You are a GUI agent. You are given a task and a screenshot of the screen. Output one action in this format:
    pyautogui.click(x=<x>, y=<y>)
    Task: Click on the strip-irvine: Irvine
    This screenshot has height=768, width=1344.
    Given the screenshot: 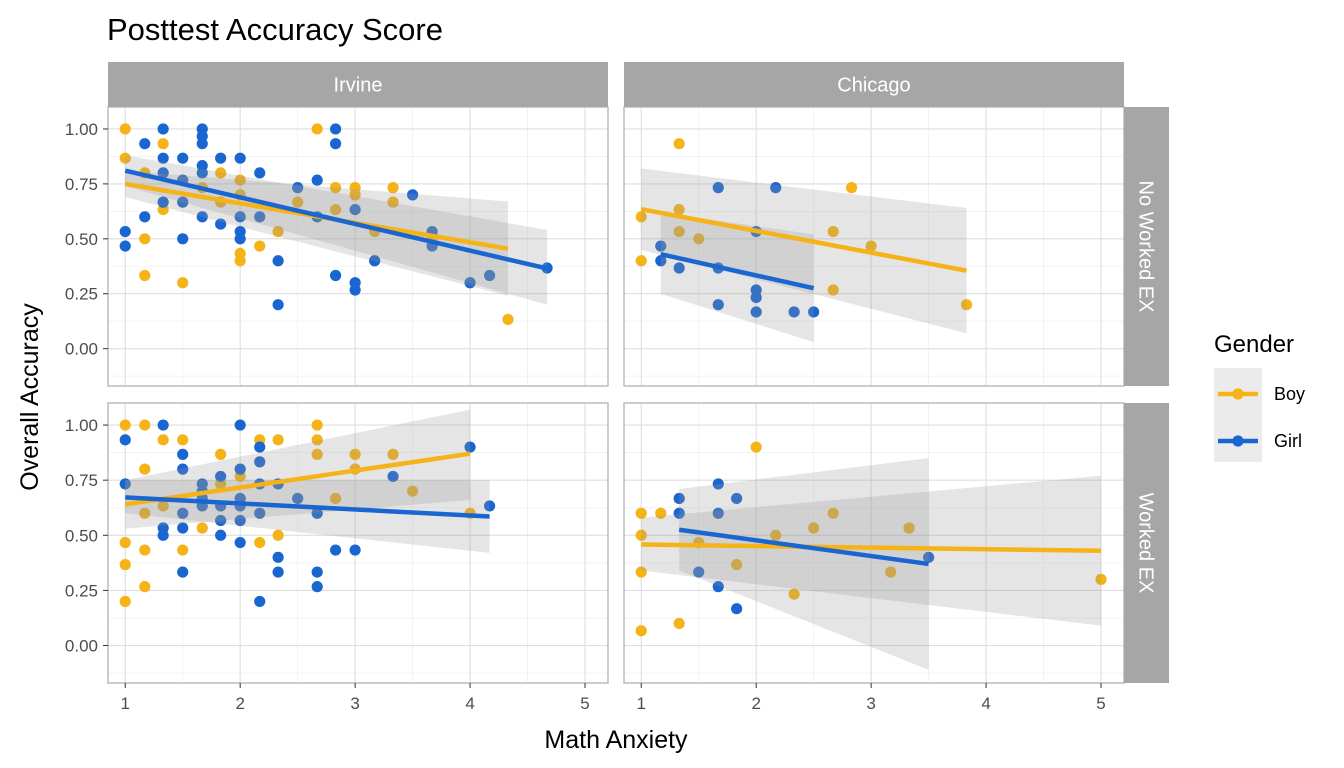 What is the action you would take?
    pyautogui.click(x=358, y=84)
    